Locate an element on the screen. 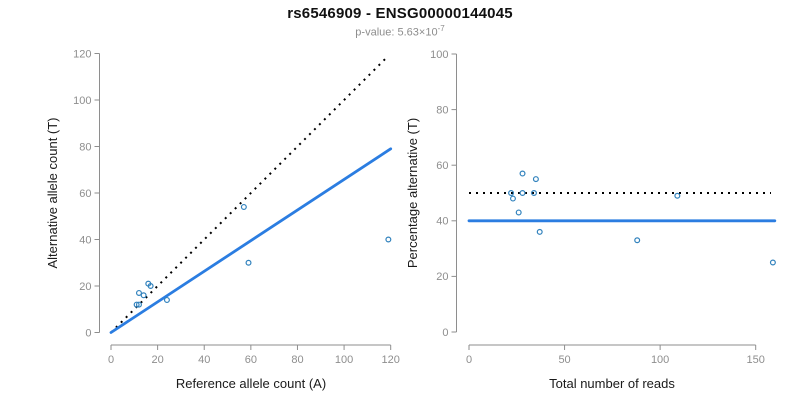  right-y-axis-title: Percentage alternative (T) is located at coordinates (412, 193).